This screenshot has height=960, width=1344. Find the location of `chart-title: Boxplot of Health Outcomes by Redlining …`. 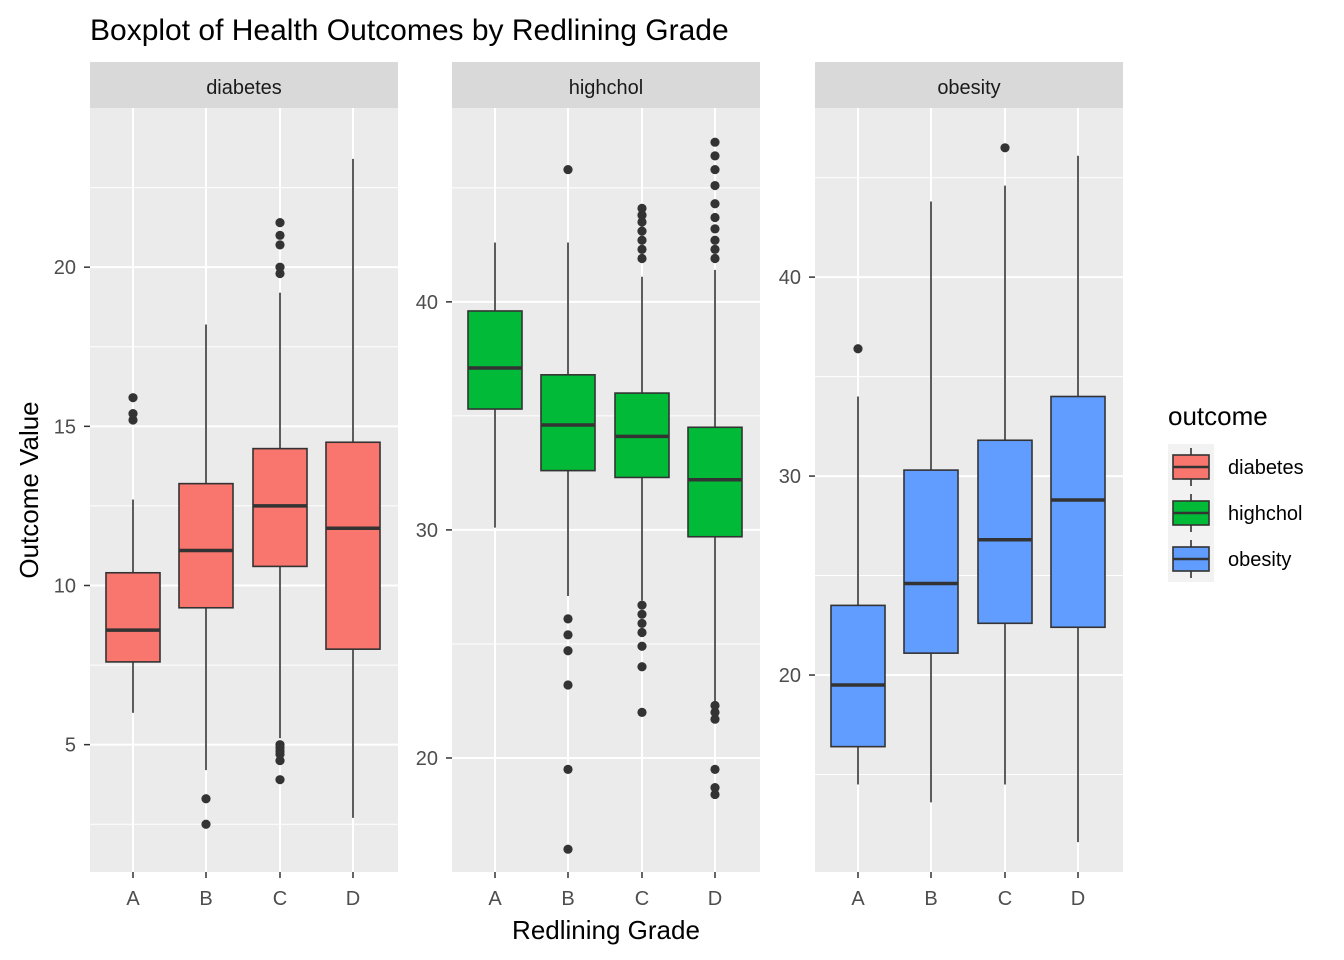

chart-title: Boxplot of Health Outcomes by Redlining … is located at coordinates (409, 30).